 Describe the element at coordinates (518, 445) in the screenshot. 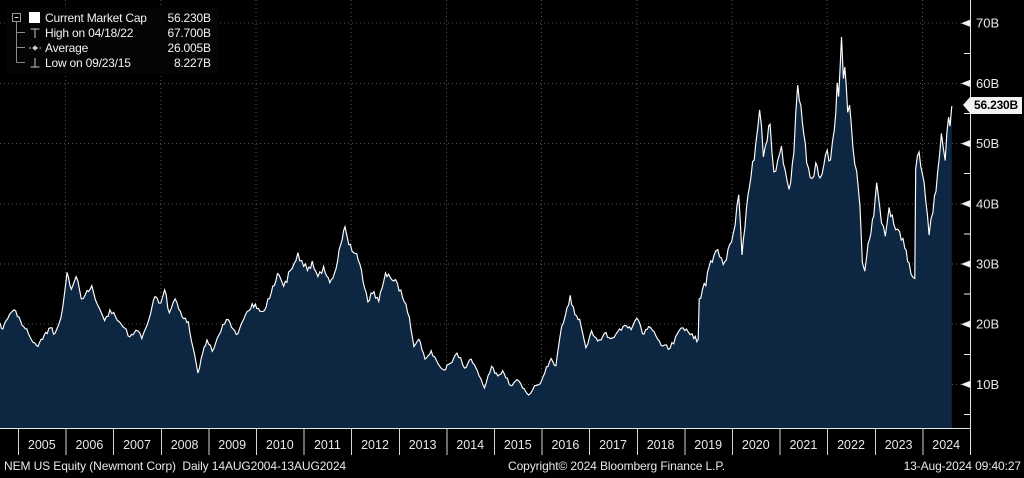

I see `year-label: 2015` at that location.